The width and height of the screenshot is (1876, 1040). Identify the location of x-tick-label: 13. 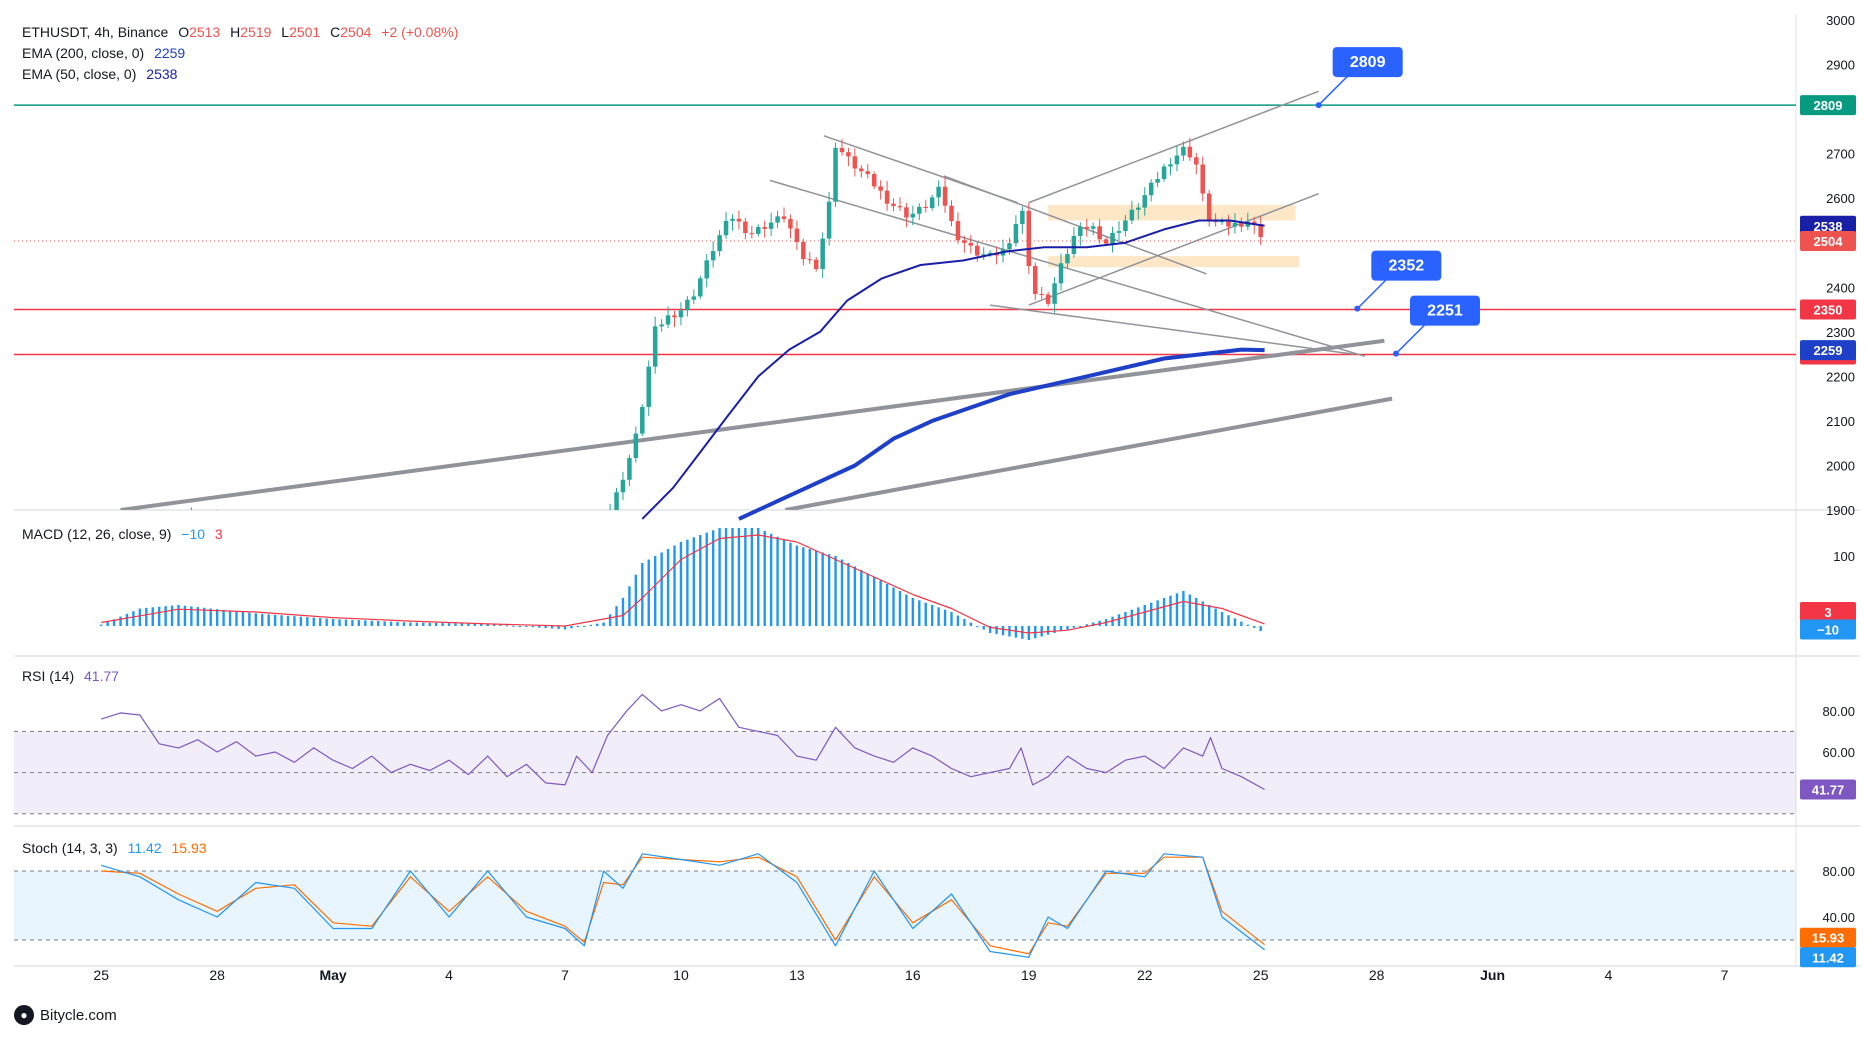
(797, 975).